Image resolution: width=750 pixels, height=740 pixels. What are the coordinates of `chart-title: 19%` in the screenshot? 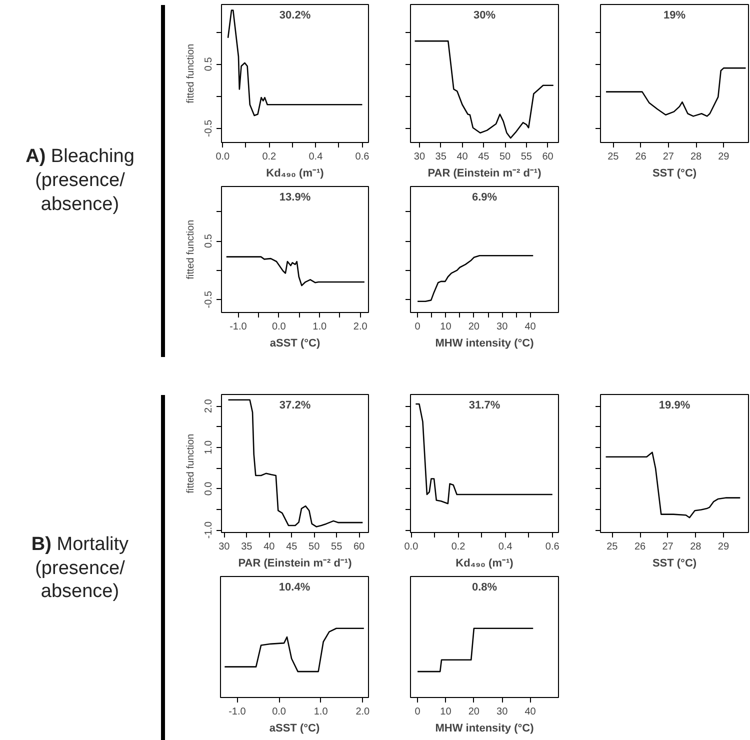 It's located at (674, 16).